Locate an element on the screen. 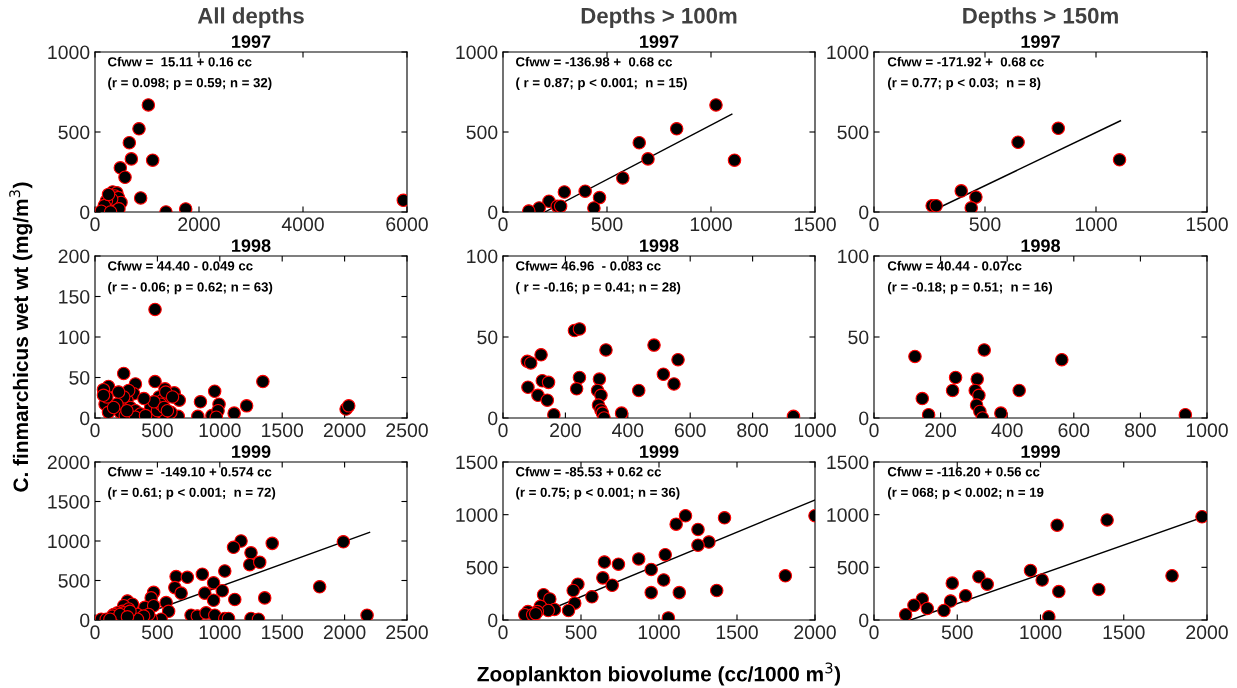 Image resolution: width=1237 pixels, height=688 pixels. chart-subtitle: All depths is located at coordinates (250, 17).